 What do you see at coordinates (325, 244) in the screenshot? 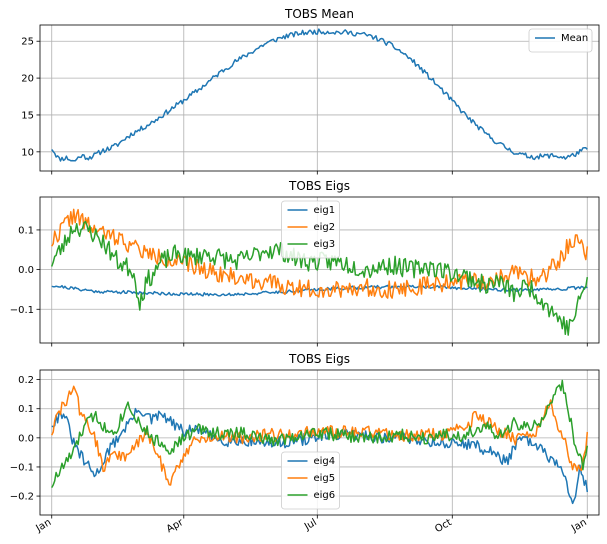
I see `legend-label: eig3` at bounding box center [325, 244].